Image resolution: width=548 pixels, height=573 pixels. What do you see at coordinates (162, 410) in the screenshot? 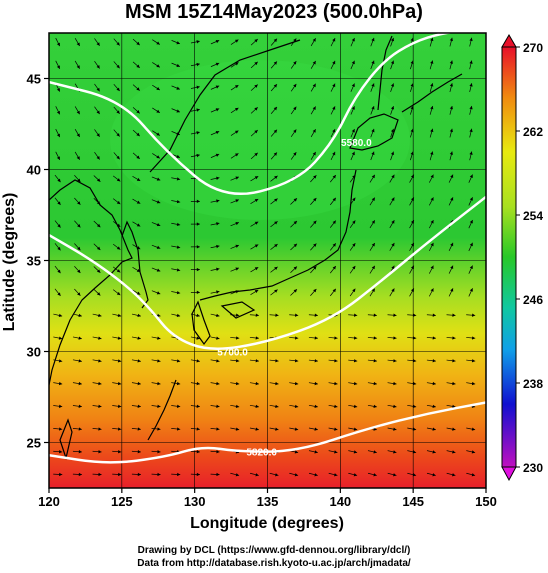
I see `coastline-ryukyu` at bounding box center [162, 410].